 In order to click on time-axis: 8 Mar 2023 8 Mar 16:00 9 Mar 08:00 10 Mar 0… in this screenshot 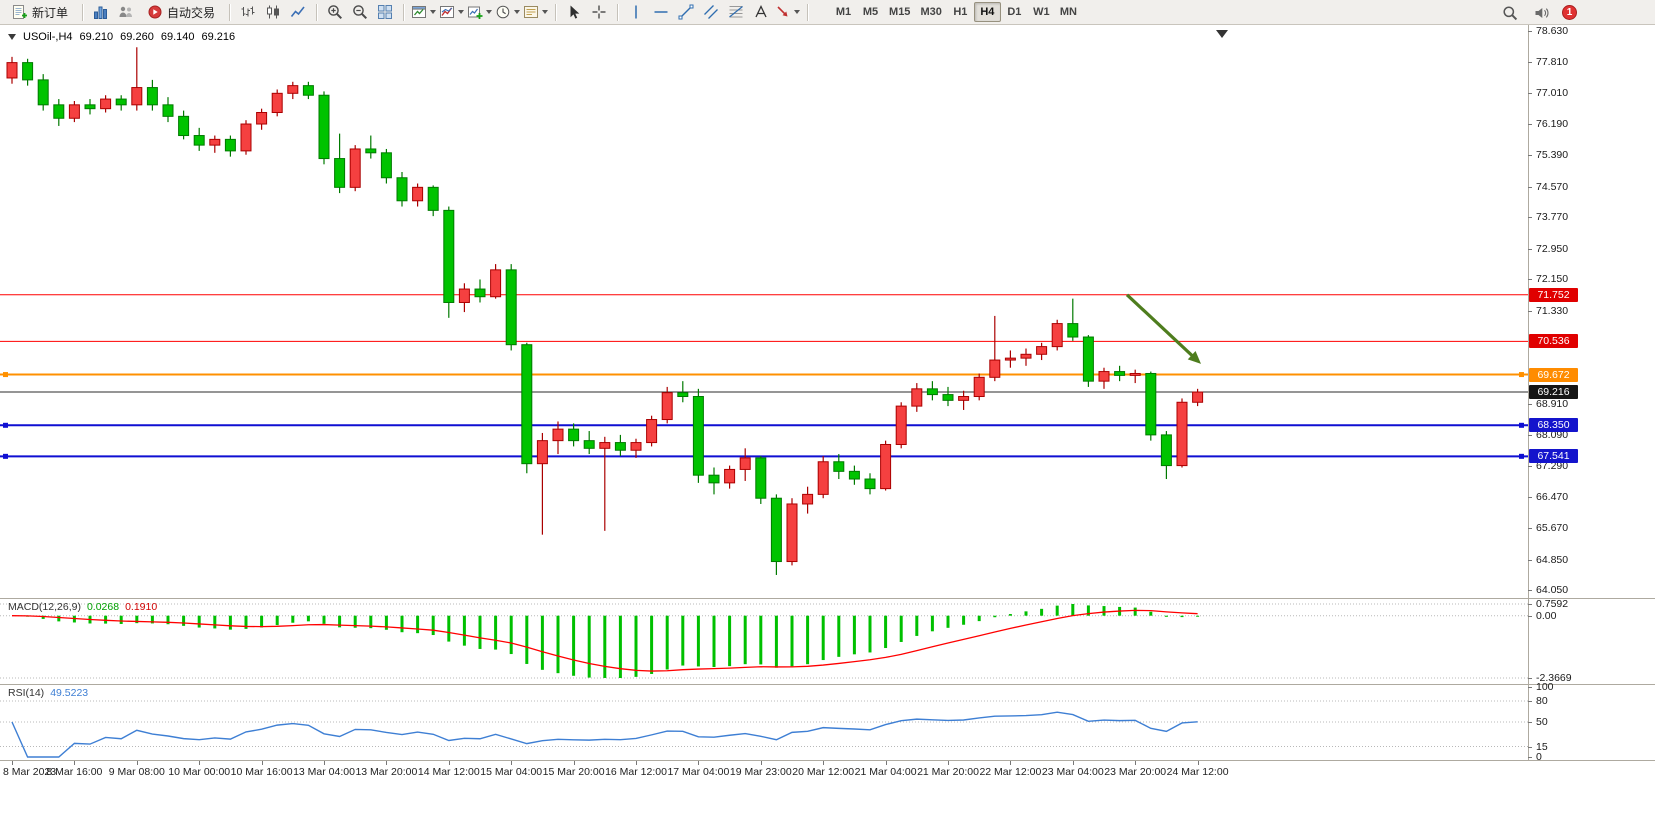, I will do `click(827, 771)`.